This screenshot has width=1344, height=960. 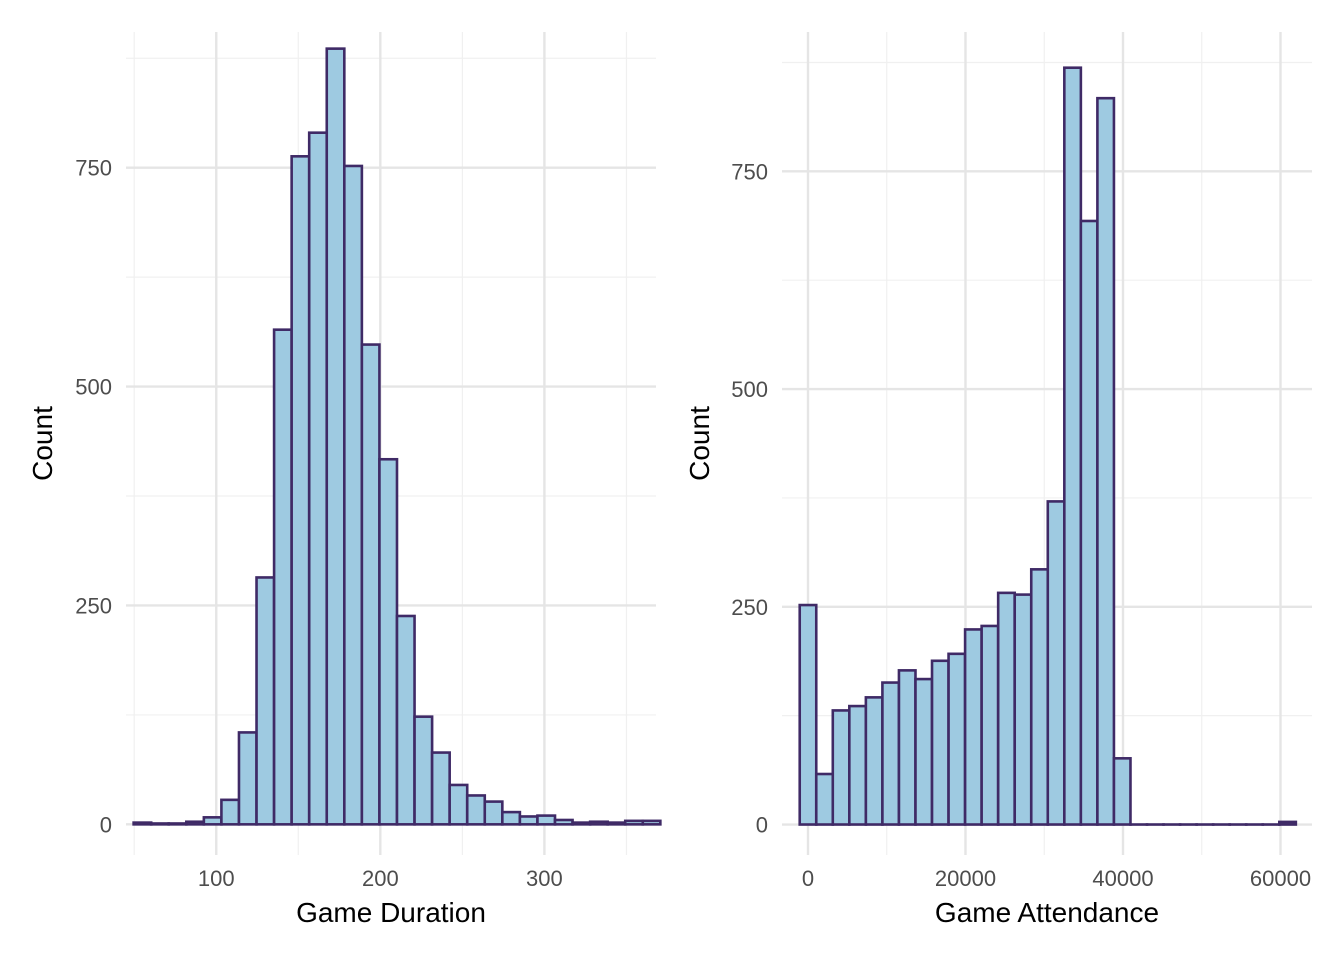 I want to click on x-axis-title: Game Duration, so click(x=391, y=912).